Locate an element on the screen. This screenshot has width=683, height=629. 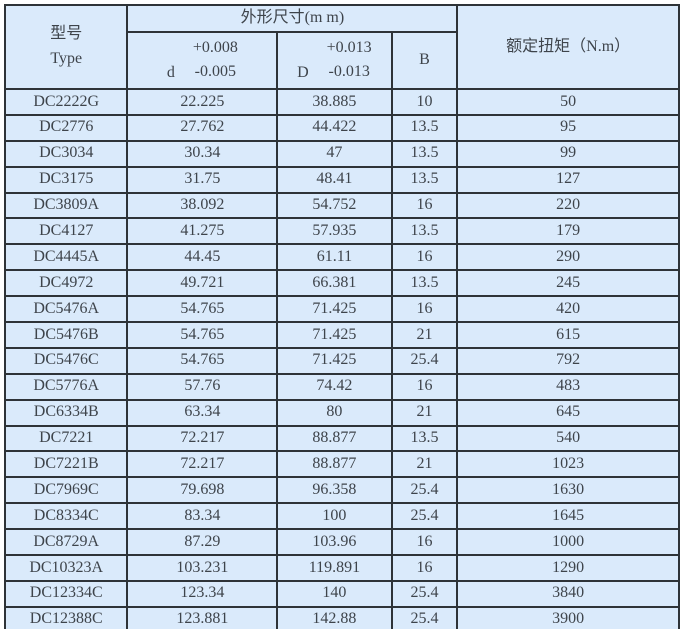
table-row: DC7221 72.217 88.877 13.5 540 is located at coordinates (341, 438).